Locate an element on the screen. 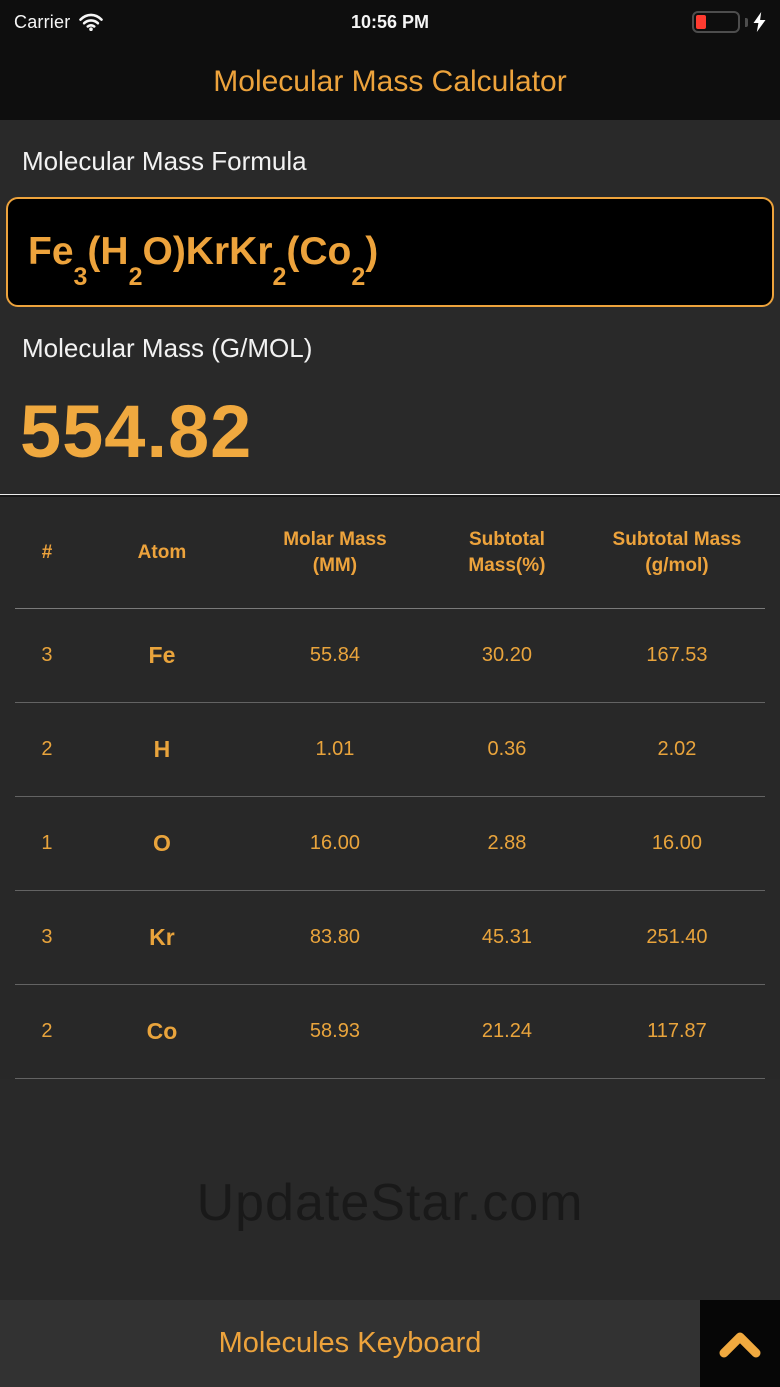 The image size is (780, 1387). battery-icon is located at coordinates (716, 22).